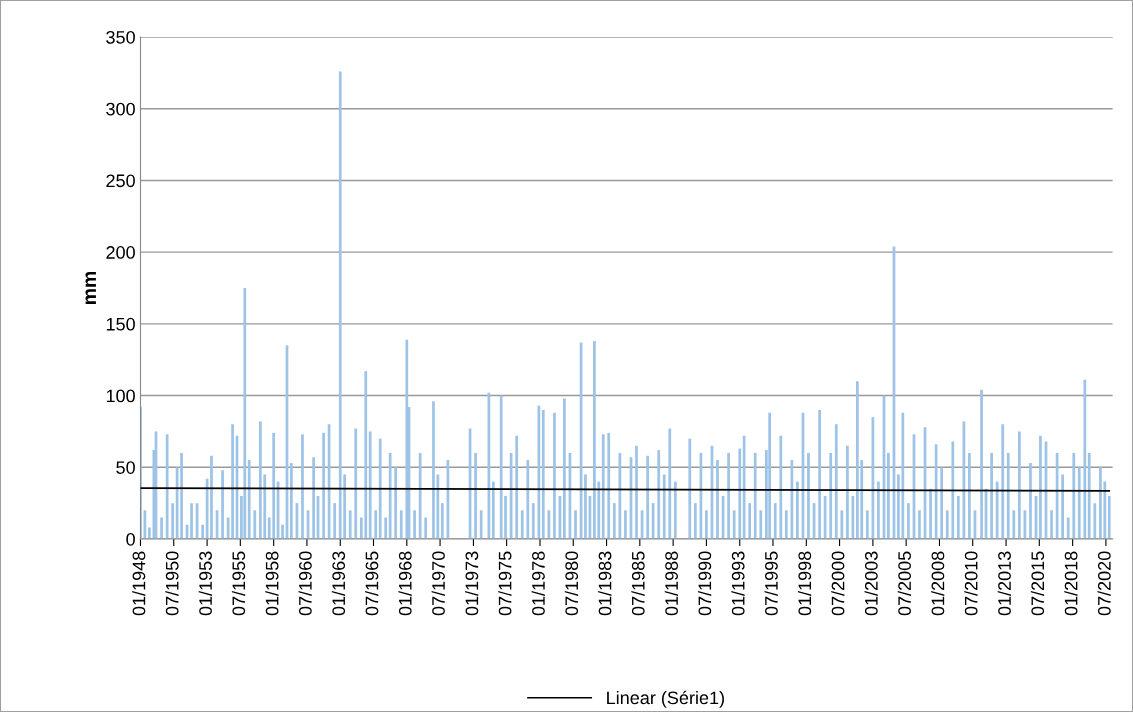 This screenshot has width=1133, height=712. Describe the element at coordinates (172, 583) in the screenshot. I see `x-tick-label: 07/1950` at that location.